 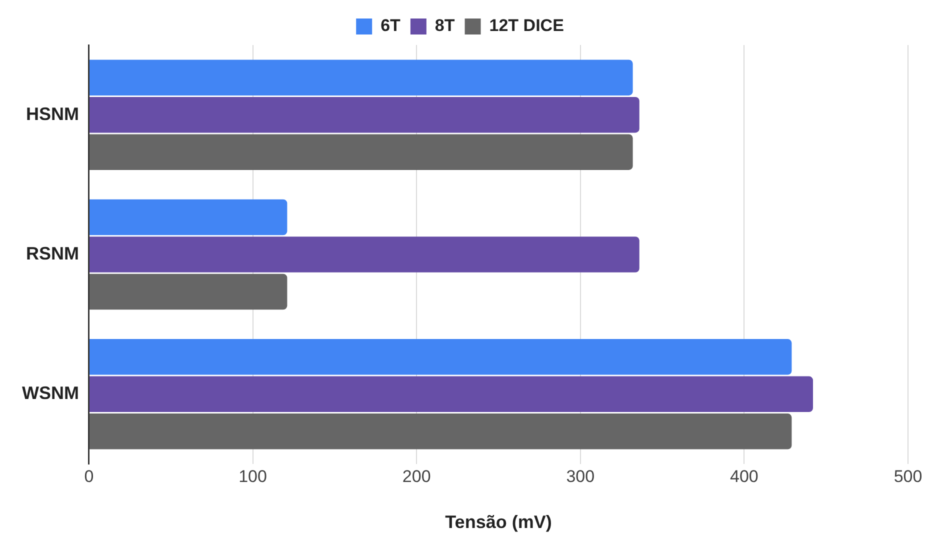 I want to click on legend-label: 12T DICE, so click(x=526, y=26).